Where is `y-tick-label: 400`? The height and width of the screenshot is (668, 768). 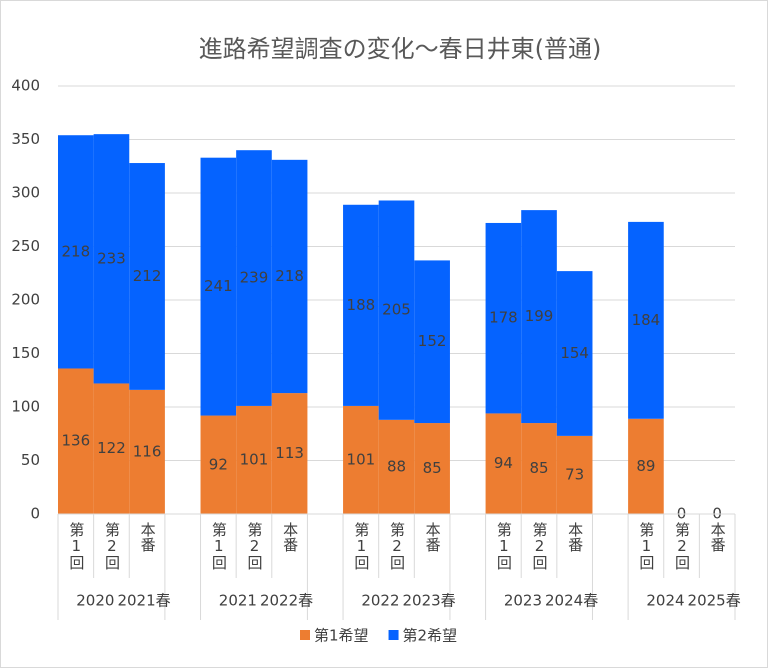
y-tick-label: 400 is located at coordinates (25, 86).